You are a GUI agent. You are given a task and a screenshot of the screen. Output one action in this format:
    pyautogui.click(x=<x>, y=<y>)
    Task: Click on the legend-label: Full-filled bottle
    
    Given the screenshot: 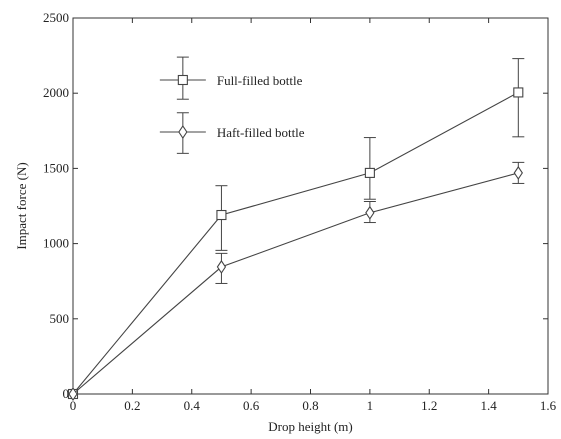 What is the action you would take?
    pyautogui.click(x=260, y=80)
    